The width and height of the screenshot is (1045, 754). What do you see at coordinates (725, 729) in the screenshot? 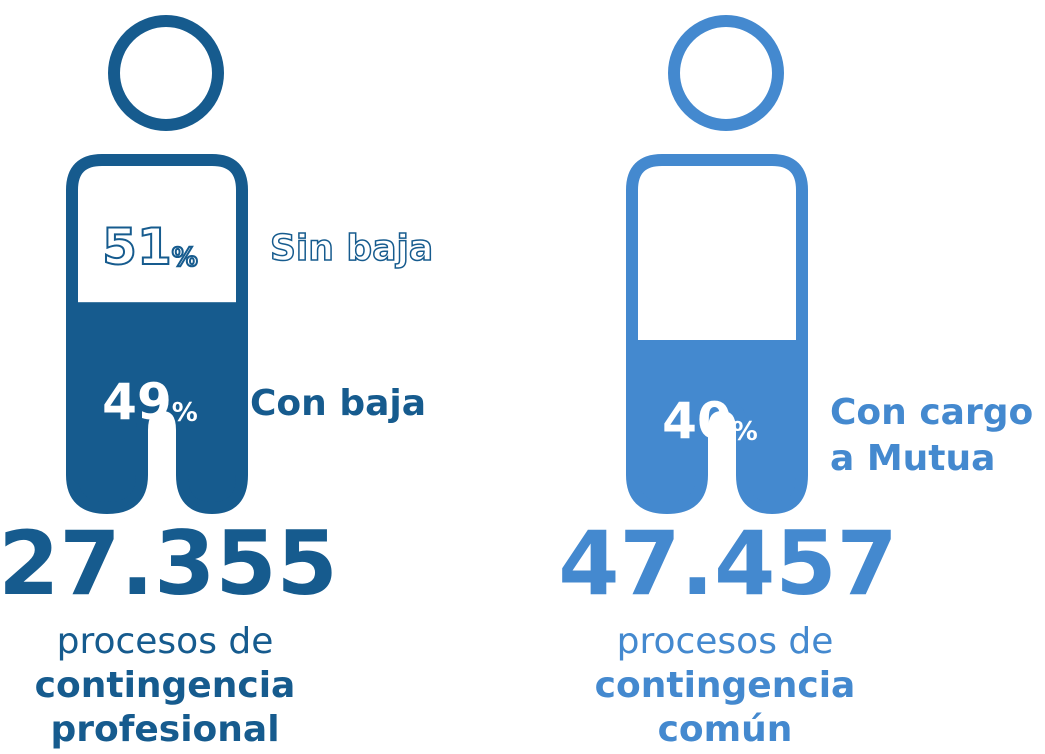
I see `description: común` at bounding box center [725, 729].